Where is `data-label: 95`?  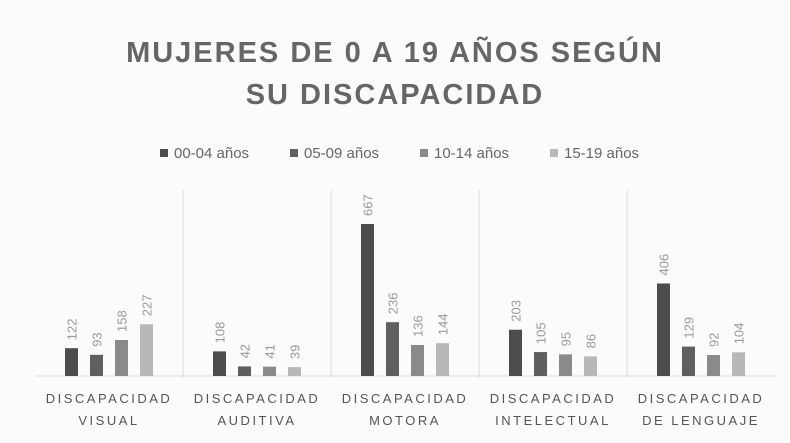 data-label: 95 is located at coordinates (566, 339).